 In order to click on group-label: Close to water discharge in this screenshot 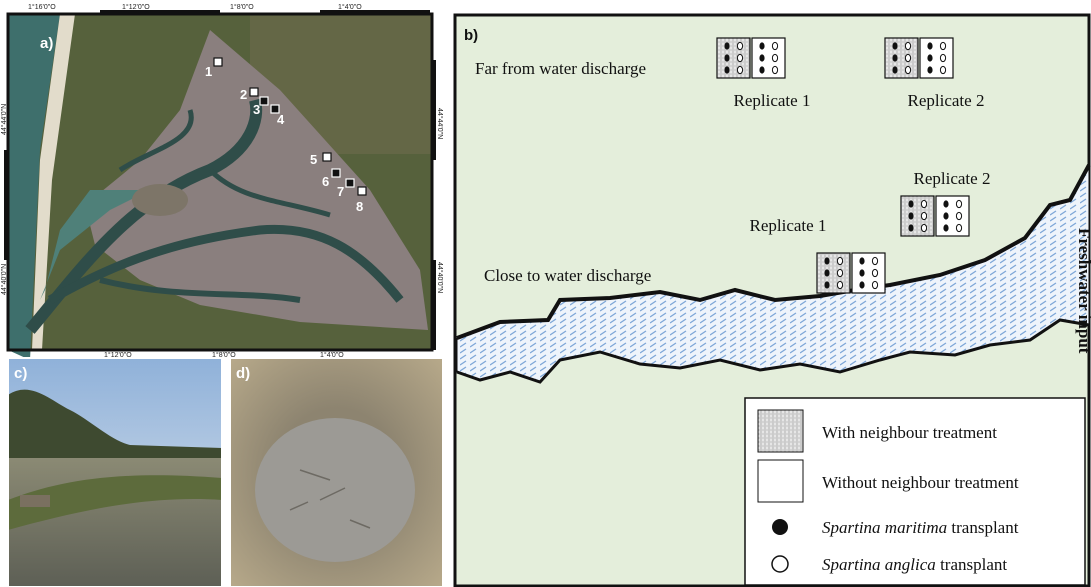, I will do `click(567, 275)`.